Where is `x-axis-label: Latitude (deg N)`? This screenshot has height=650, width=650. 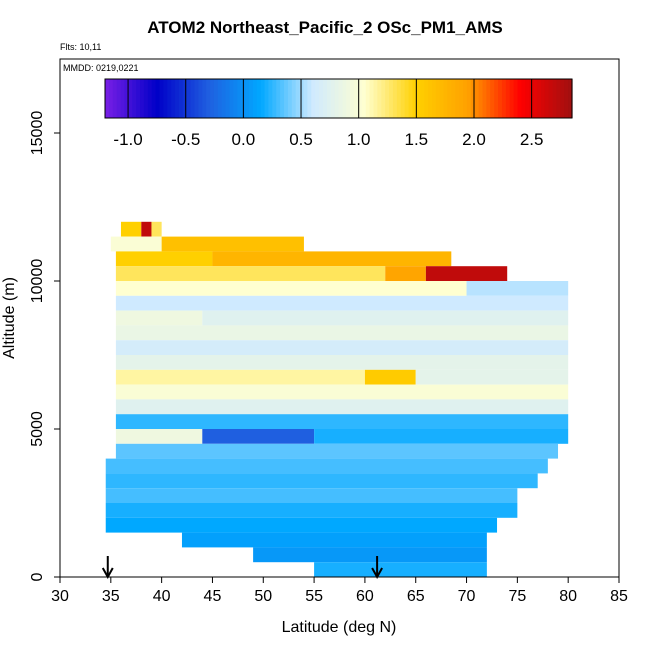 x-axis-label: Latitude (deg N) is located at coordinates (339, 627).